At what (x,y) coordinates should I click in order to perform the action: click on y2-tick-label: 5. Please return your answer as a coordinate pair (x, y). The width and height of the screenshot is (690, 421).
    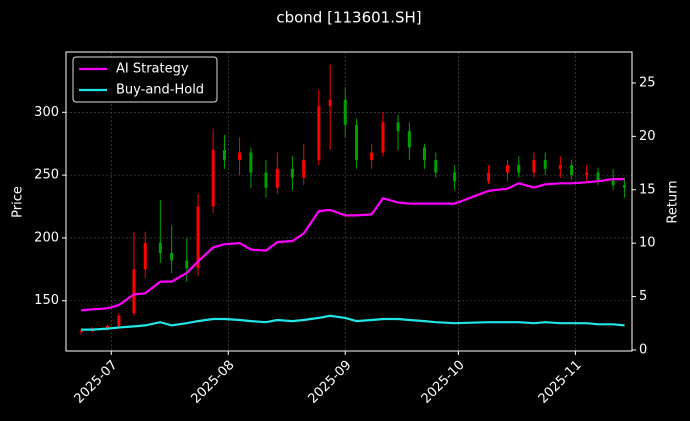
    Looking at the image, I should click on (643, 296).